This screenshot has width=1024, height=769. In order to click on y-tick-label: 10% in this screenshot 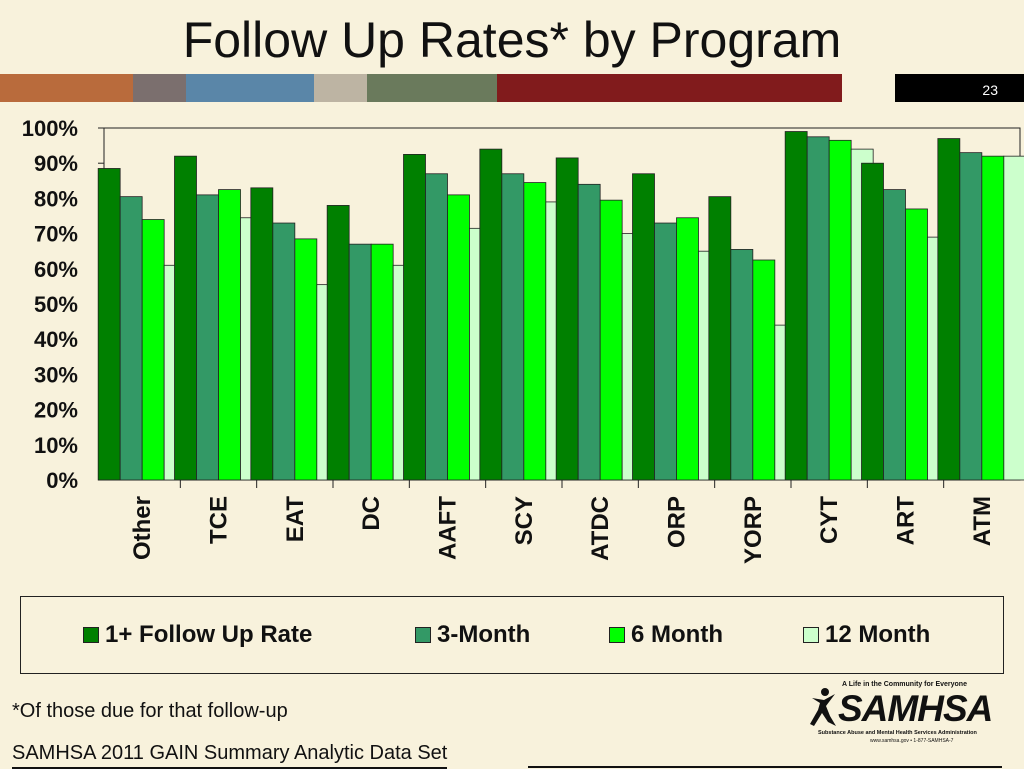, I will do `click(56, 445)`.